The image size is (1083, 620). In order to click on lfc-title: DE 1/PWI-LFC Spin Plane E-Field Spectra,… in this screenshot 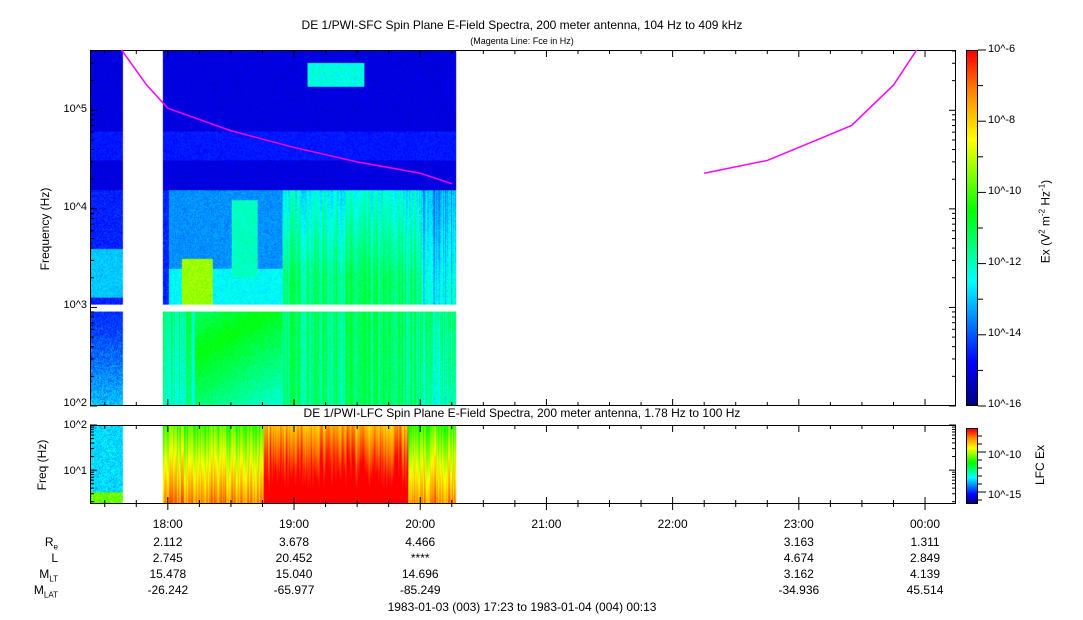, I will do `click(522, 413)`.